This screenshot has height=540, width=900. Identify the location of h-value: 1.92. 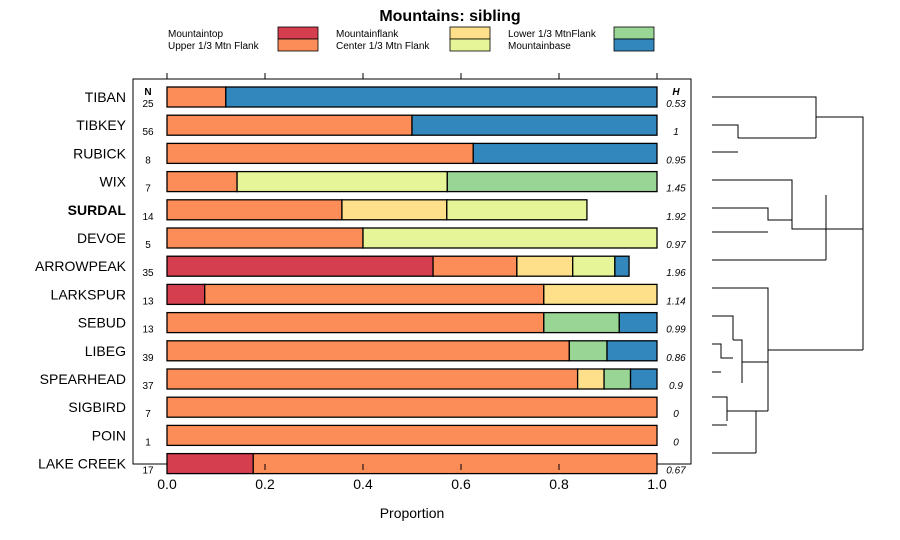
(676, 217).